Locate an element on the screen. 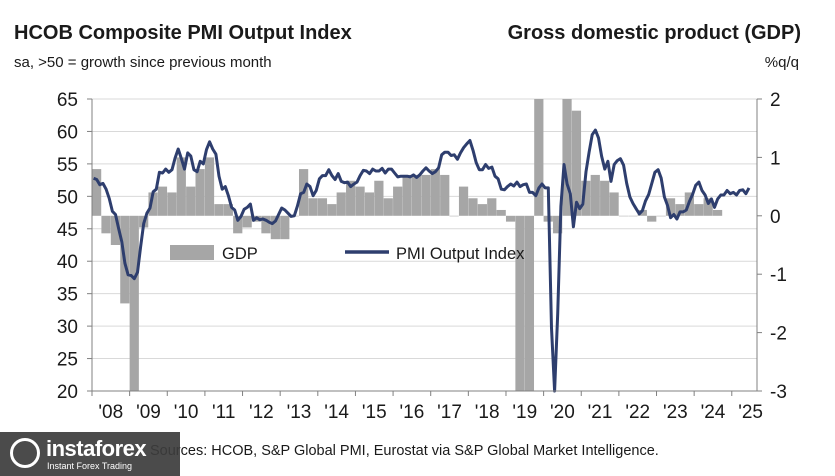  left-axis-tick-label: 50 is located at coordinates (67, 197).